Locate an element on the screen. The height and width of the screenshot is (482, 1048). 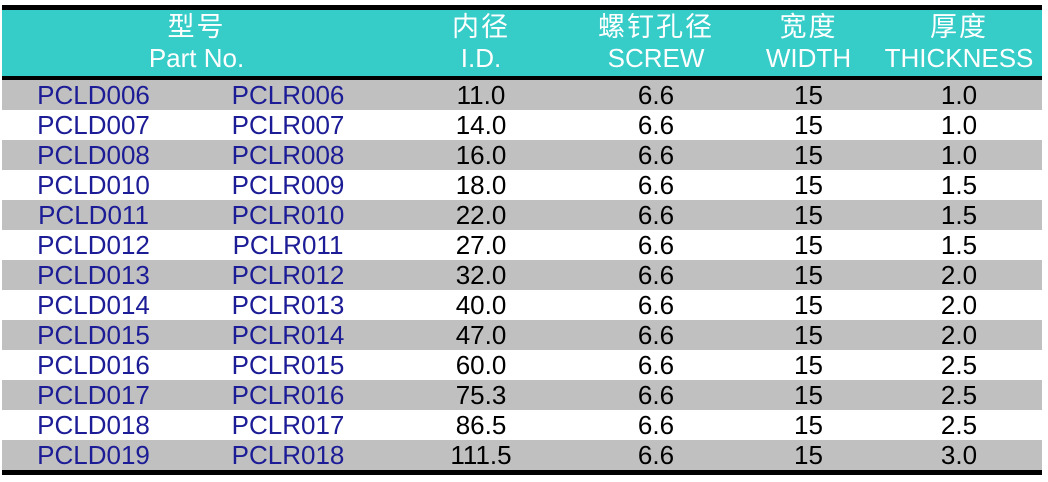
cell-id: 111.5 is located at coordinates (481, 456).